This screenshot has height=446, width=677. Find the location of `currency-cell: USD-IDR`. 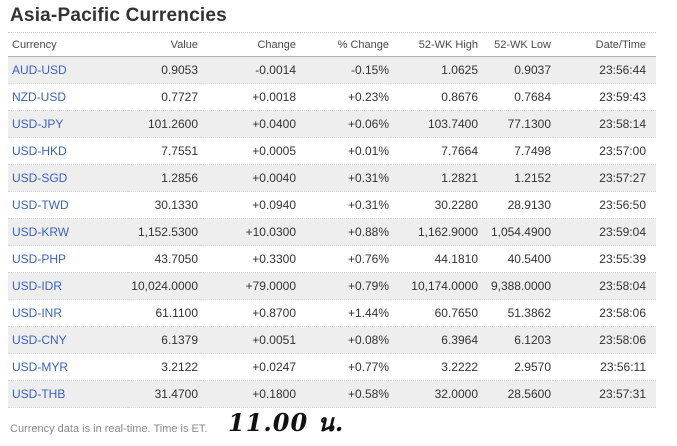

currency-cell: USD-IDR is located at coordinates (68, 286).